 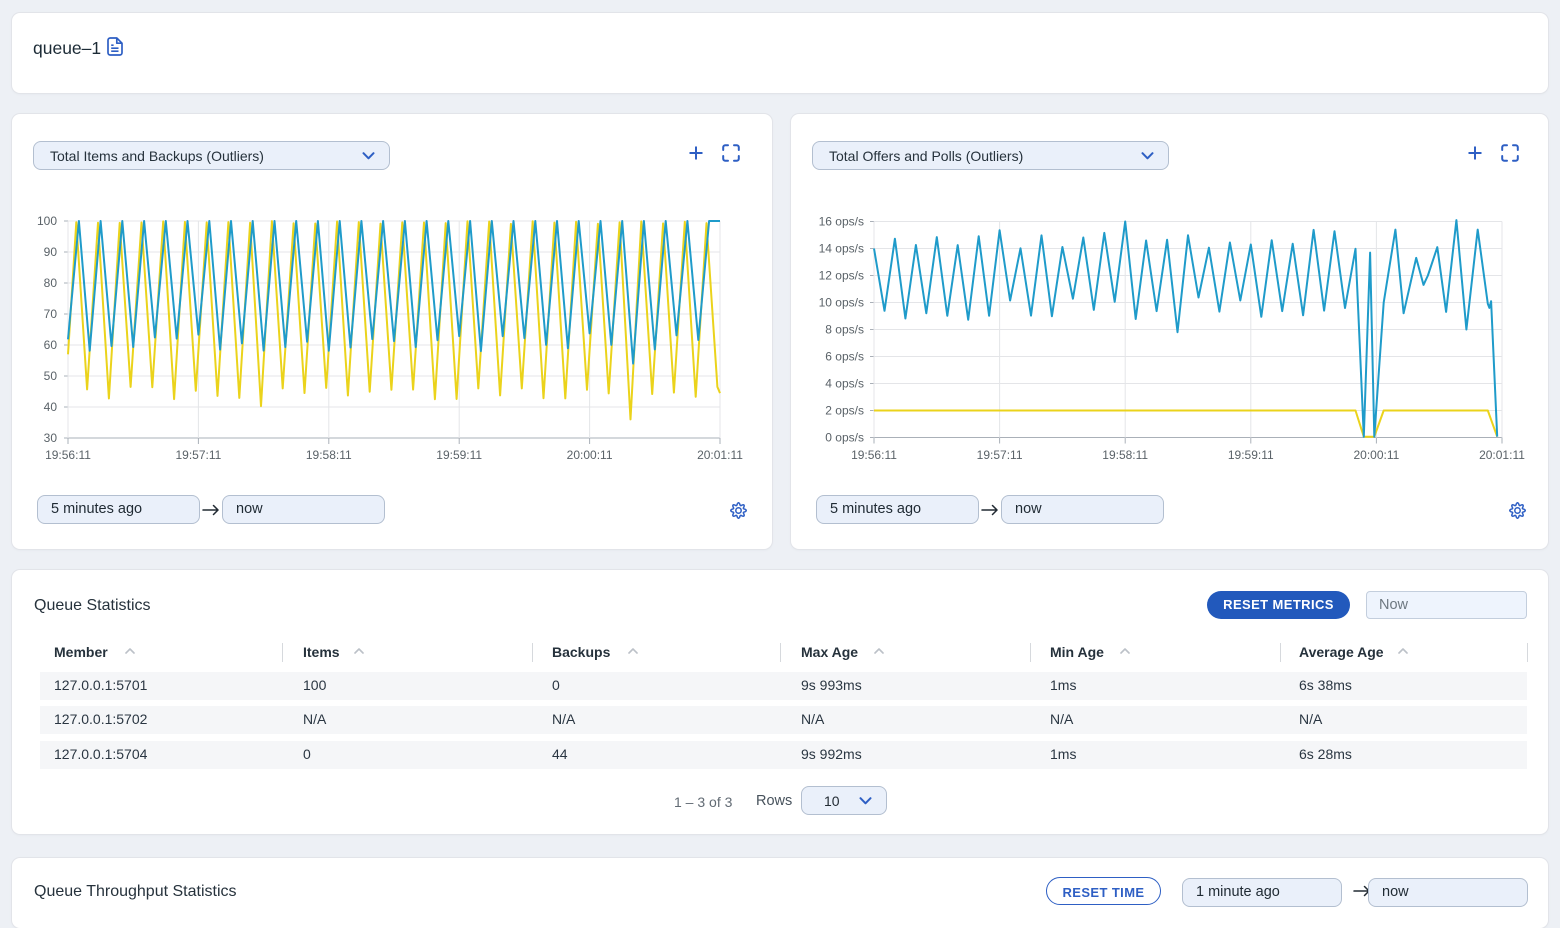 What do you see at coordinates (844, 384) in the screenshot?
I see `svg-text: 4 ops/s` at bounding box center [844, 384].